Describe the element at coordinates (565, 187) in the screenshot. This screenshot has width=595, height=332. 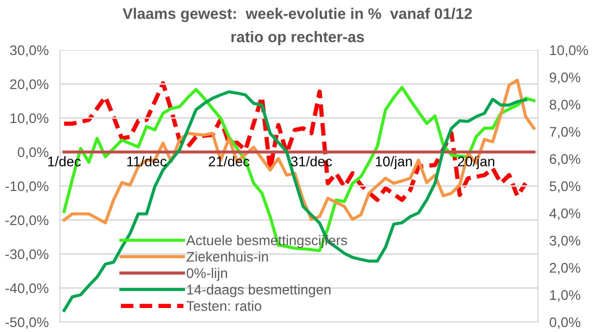
I see `y2-tick-label: 5,0%` at that location.